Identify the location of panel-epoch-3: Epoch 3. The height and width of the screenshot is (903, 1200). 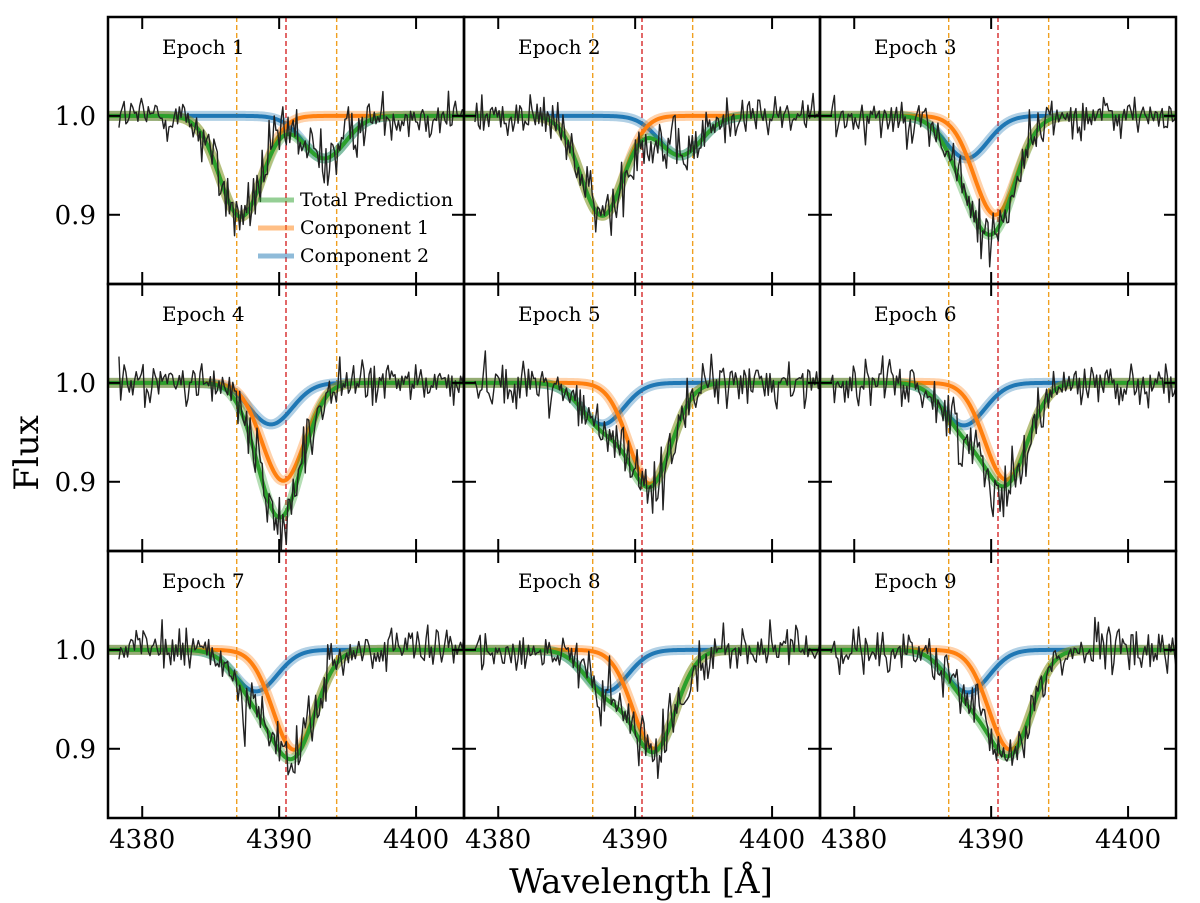
(998, 150).